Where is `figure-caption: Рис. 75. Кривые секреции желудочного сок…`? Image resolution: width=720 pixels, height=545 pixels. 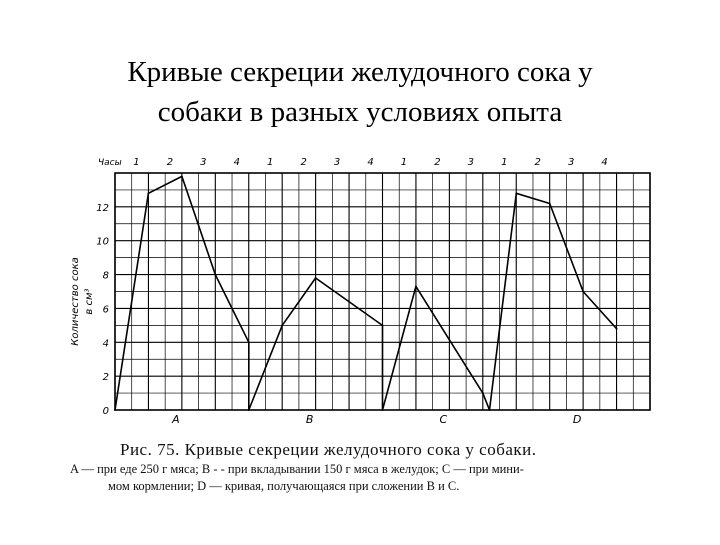 figure-caption: Рис. 75. Кривые секреции желудочного сок… is located at coordinates (370, 467).